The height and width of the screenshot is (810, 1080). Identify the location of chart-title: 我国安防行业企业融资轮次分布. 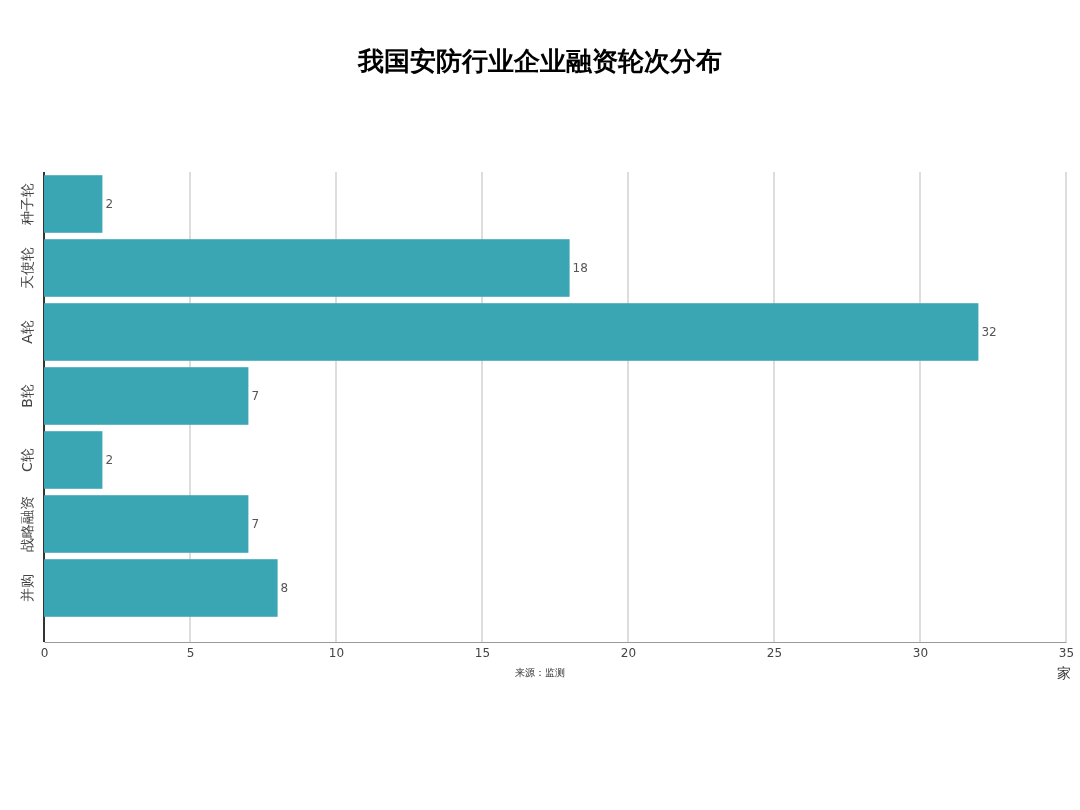
(539, 61).